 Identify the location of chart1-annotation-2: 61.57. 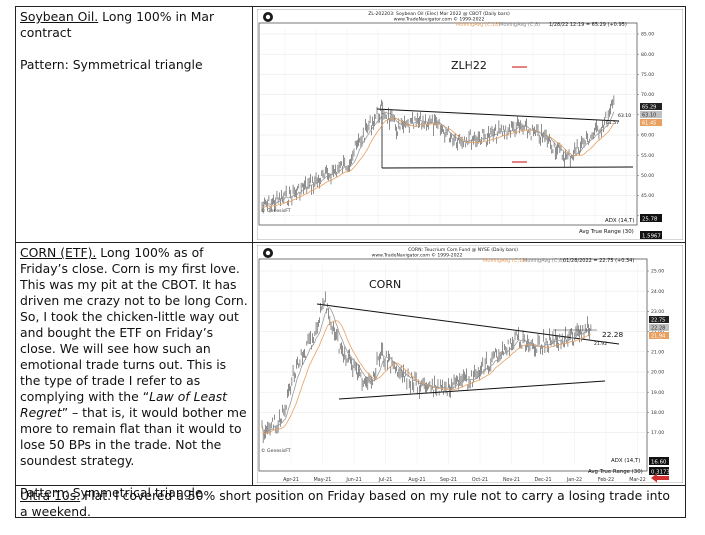
(612, 123).